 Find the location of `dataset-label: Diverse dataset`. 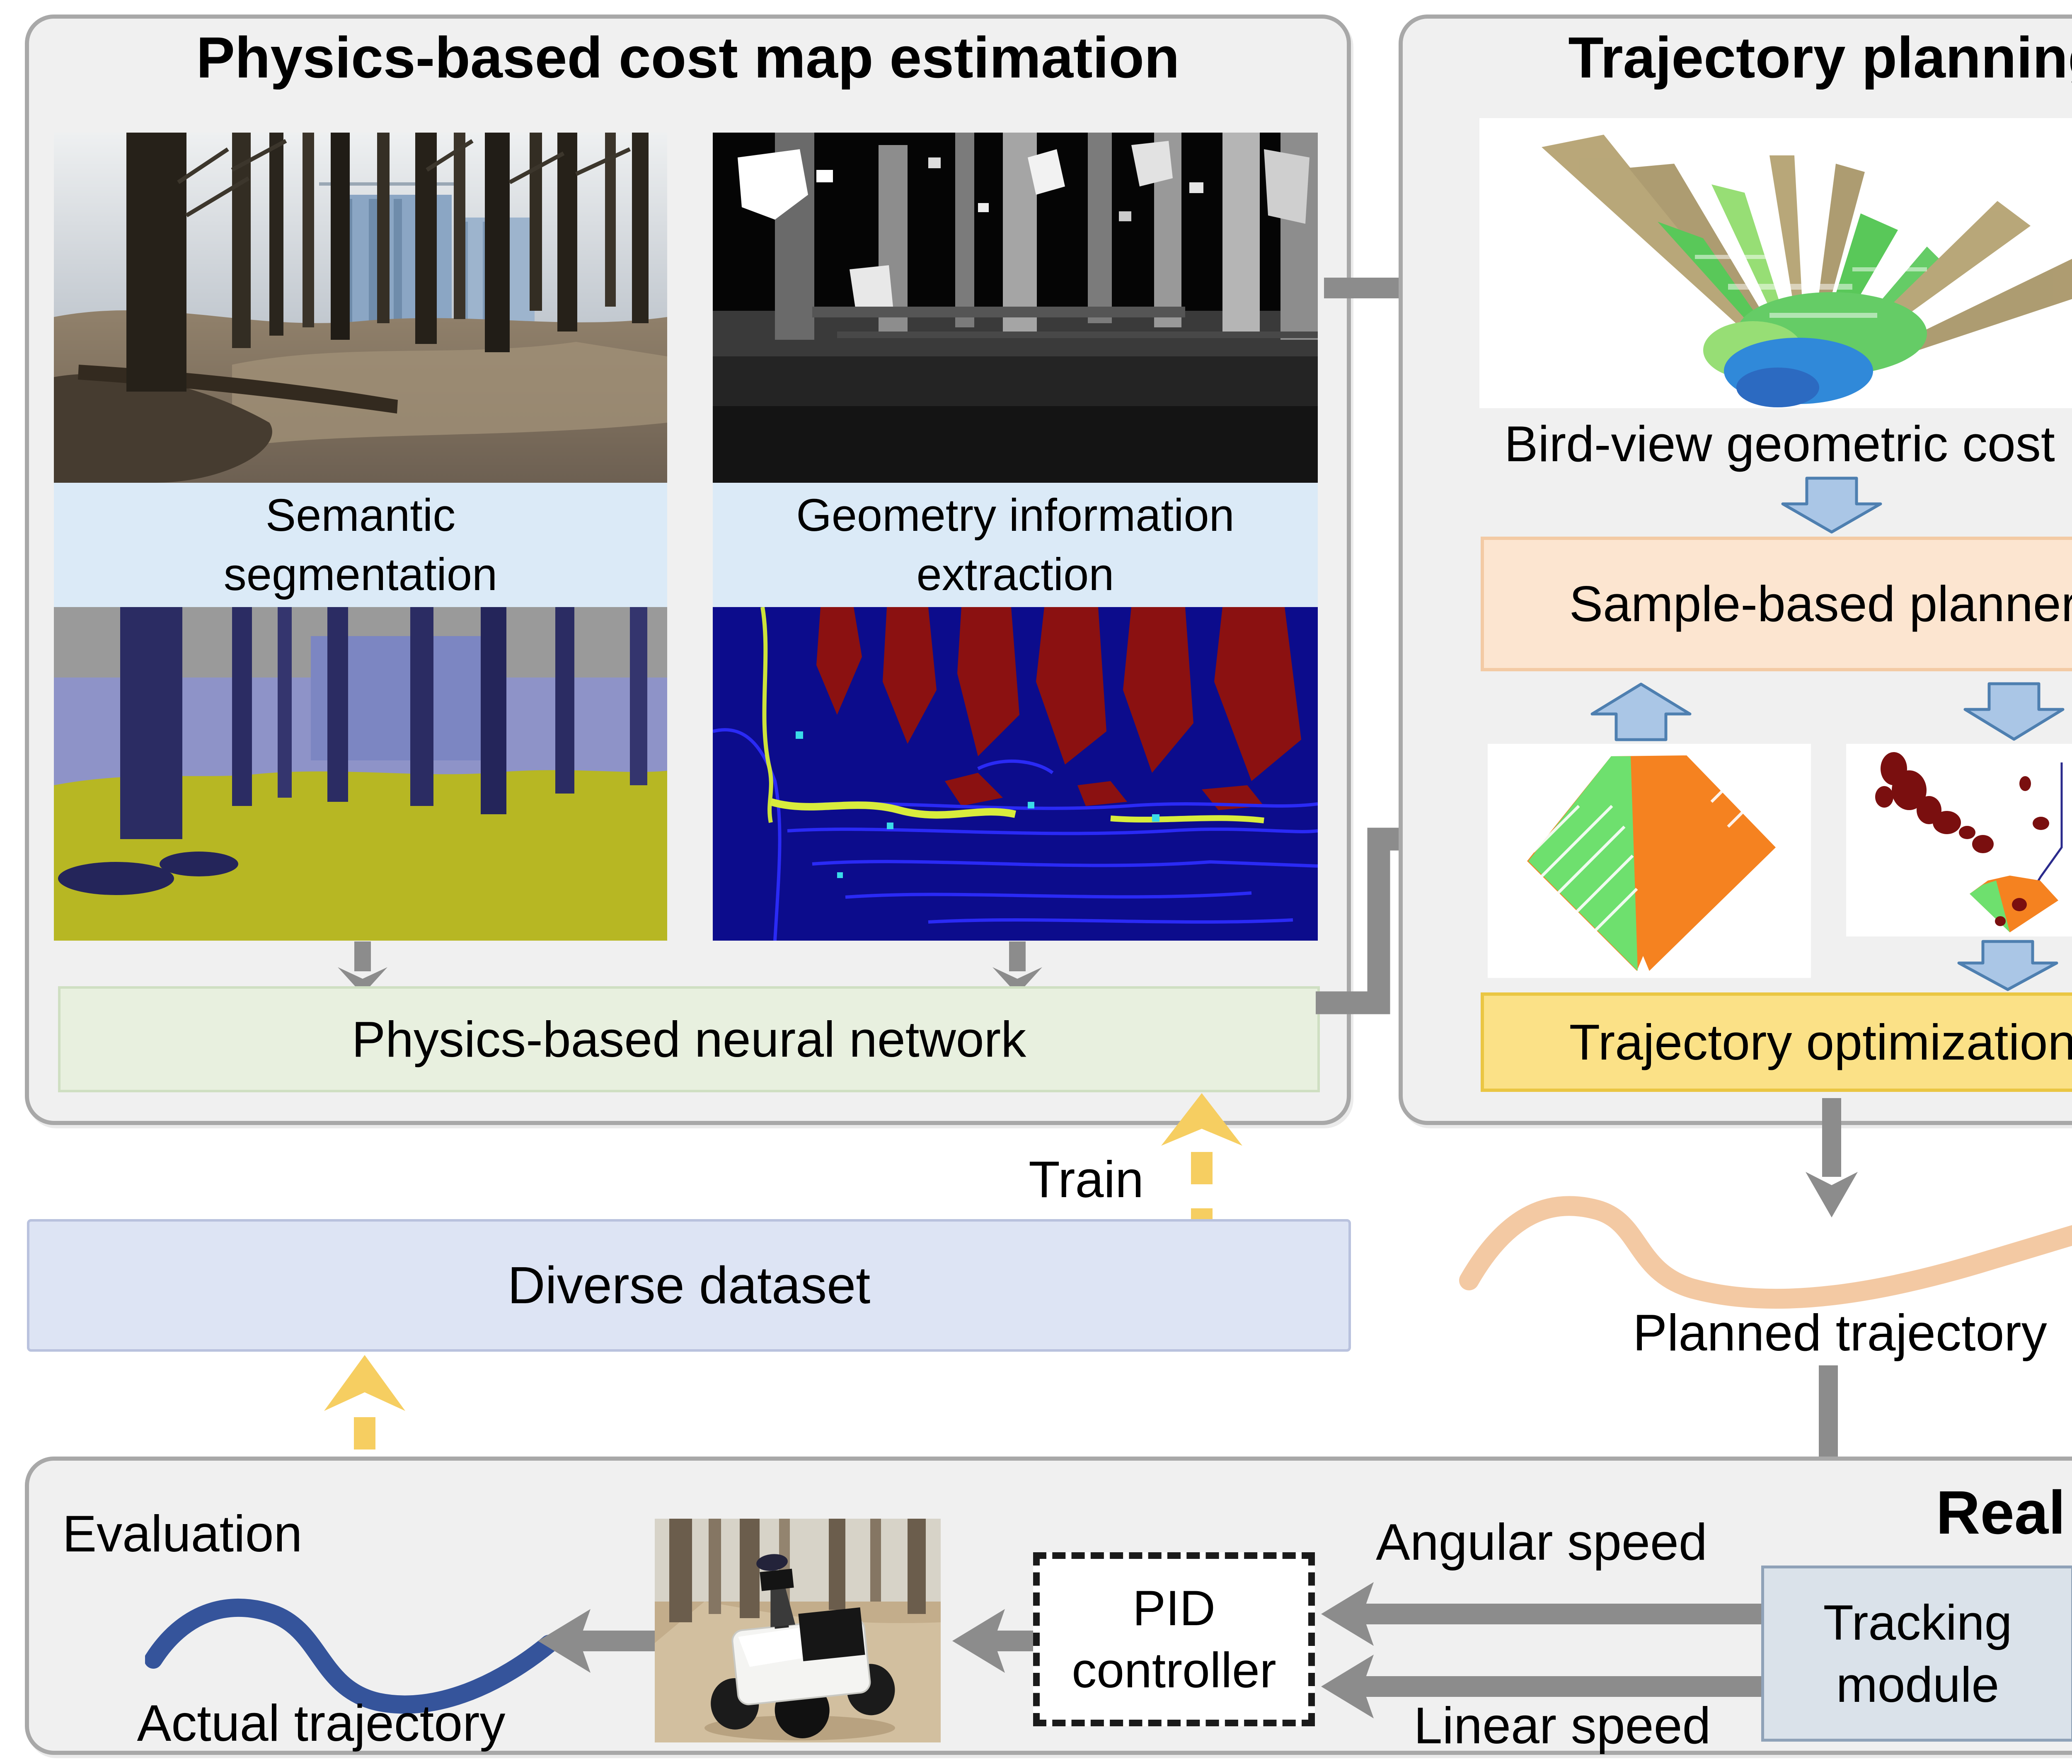

dataset-label: Diverse dataset is located at coordinates (689, 1285).